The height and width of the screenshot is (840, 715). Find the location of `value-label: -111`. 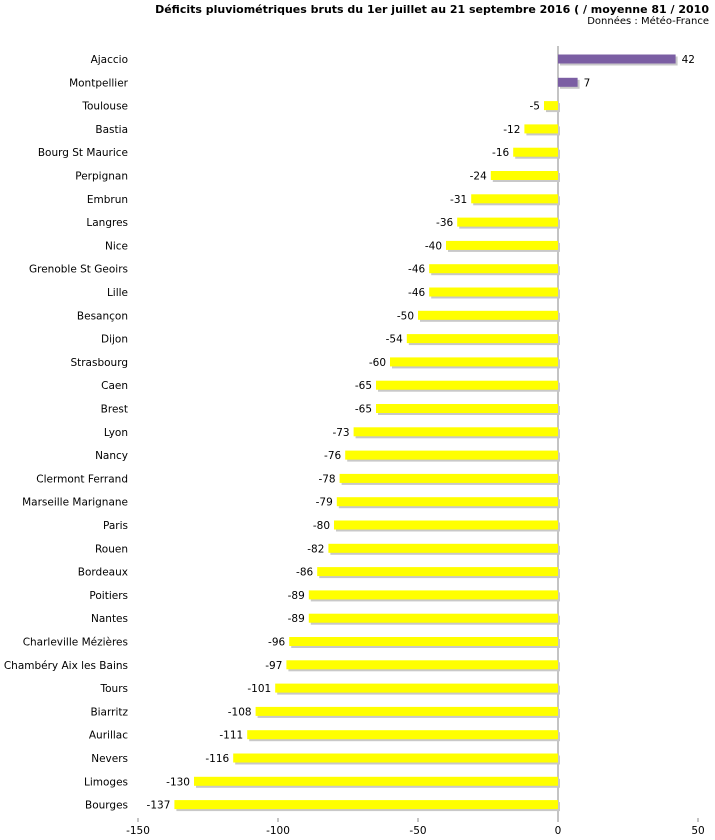

value-label: -111 is located at coordinates (231, 736).